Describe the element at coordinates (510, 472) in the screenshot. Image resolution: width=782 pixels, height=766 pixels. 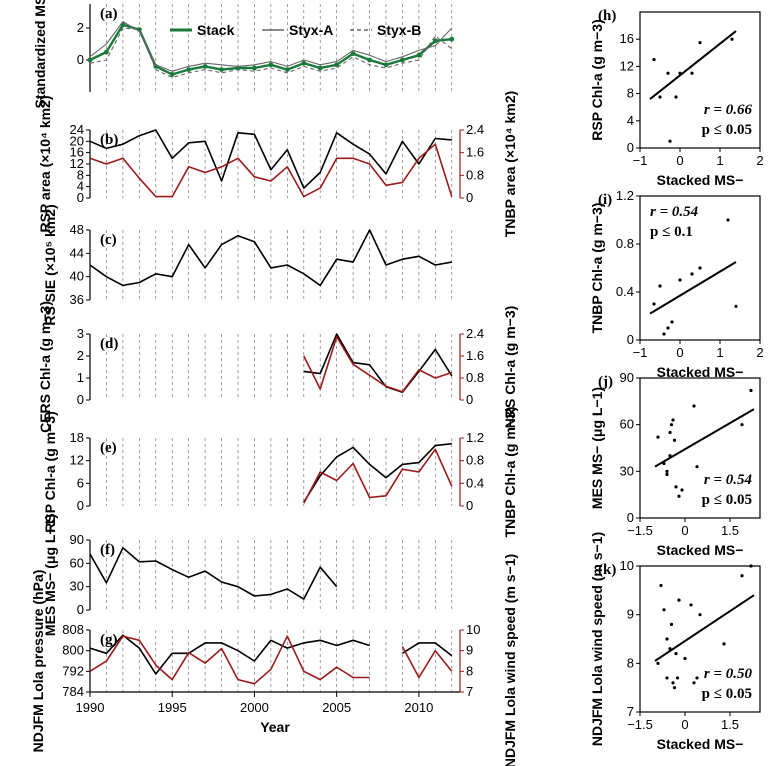
I see `ylabel2-e-line: TNBP Chl-a (g m−3)` at that location.